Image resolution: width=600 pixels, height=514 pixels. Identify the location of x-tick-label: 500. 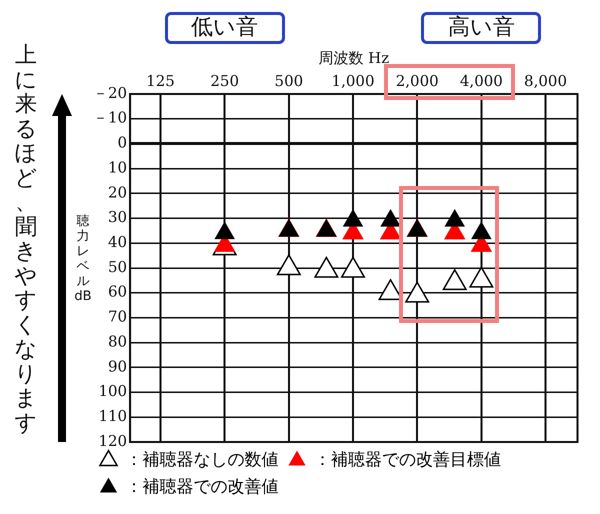
(289, 81).